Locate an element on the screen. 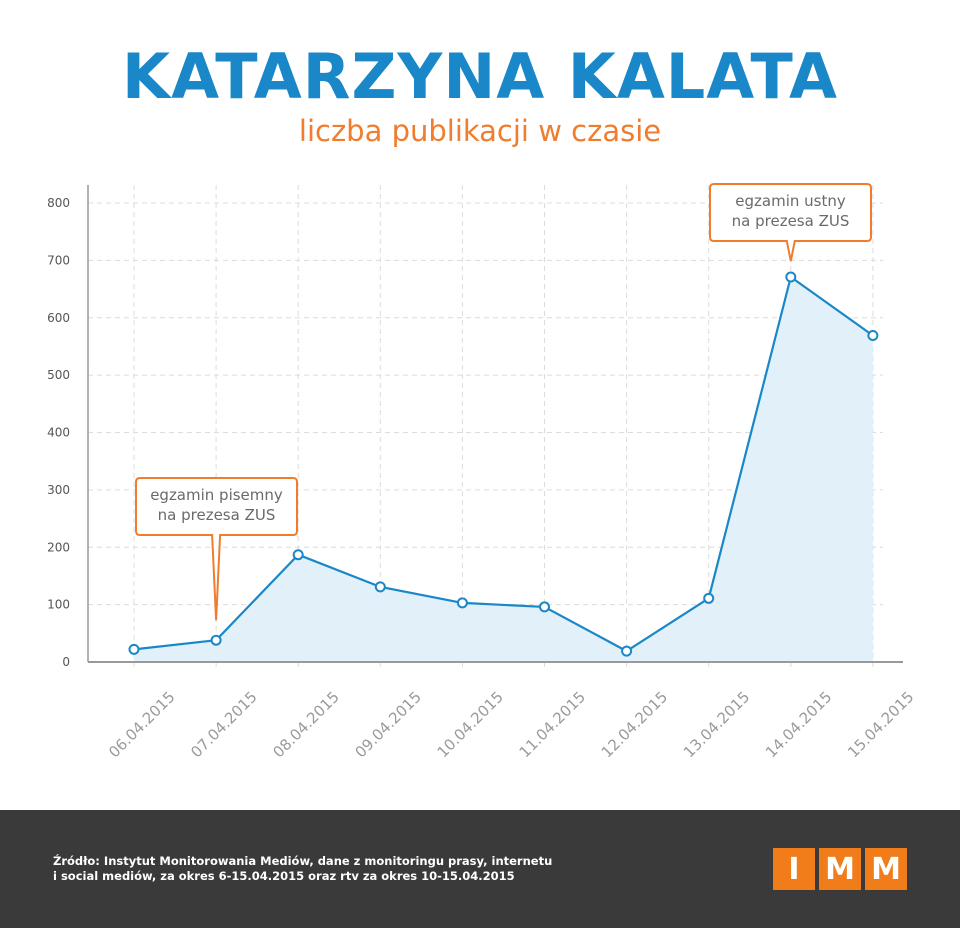 The image size is (960, 928). annotation-text: egzamin ustny is located at coordinates (790, 201).